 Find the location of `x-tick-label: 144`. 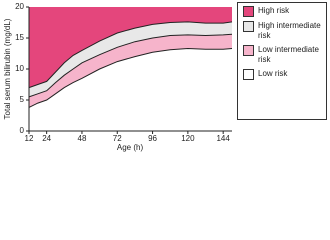

x-tick-label: 144 is located at coordinates (223, 138).